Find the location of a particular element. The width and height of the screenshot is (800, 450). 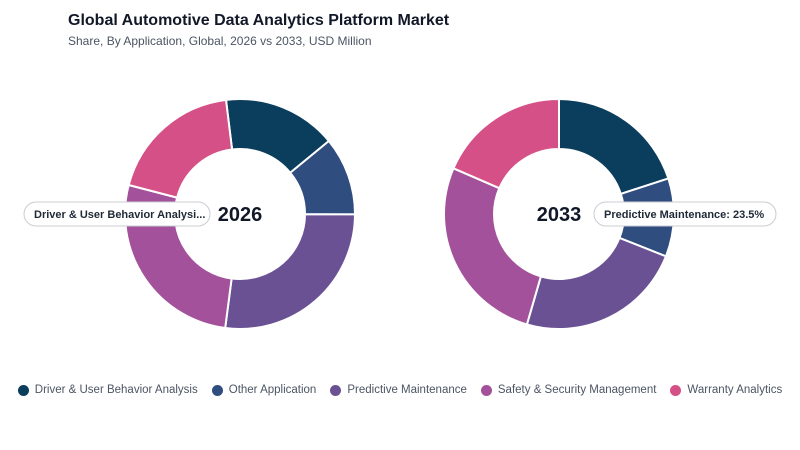

legend-item-driver-and-user-behavior-analysis: Driver & User Behavior Analysis is located at coordinates (107, 390).